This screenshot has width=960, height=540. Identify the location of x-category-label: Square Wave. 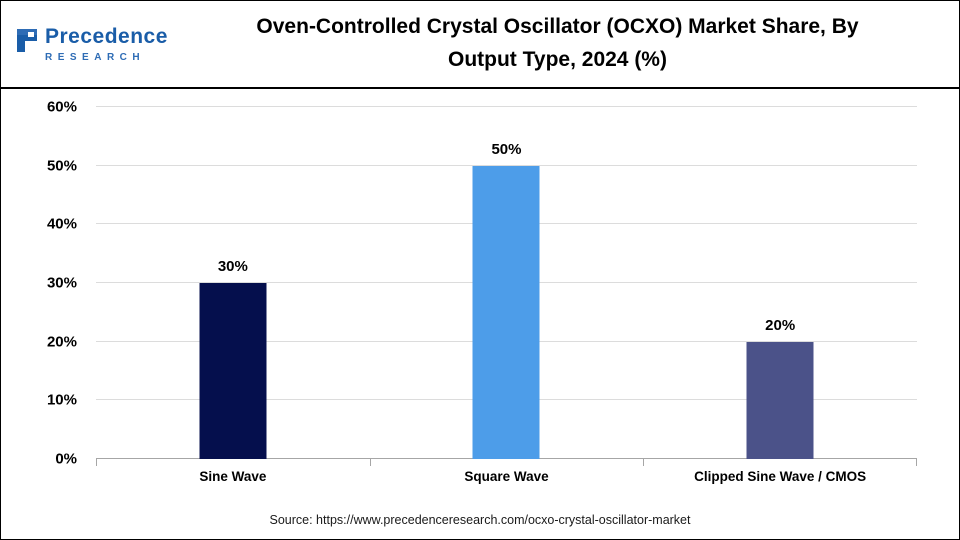
(506, 476).